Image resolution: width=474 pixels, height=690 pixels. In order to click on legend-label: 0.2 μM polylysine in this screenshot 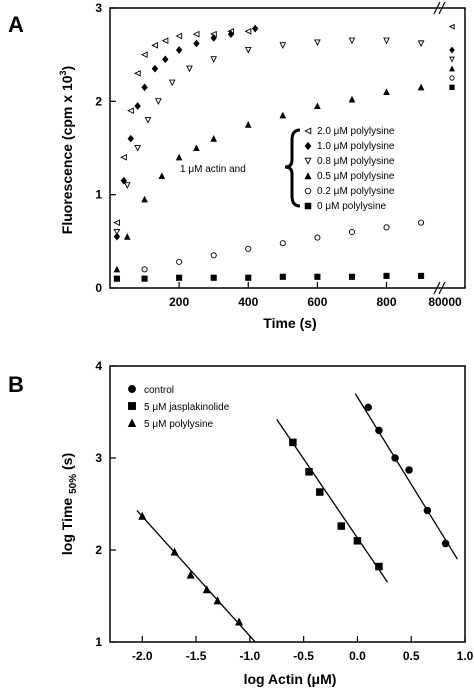, I will do `click(356, 191)`.